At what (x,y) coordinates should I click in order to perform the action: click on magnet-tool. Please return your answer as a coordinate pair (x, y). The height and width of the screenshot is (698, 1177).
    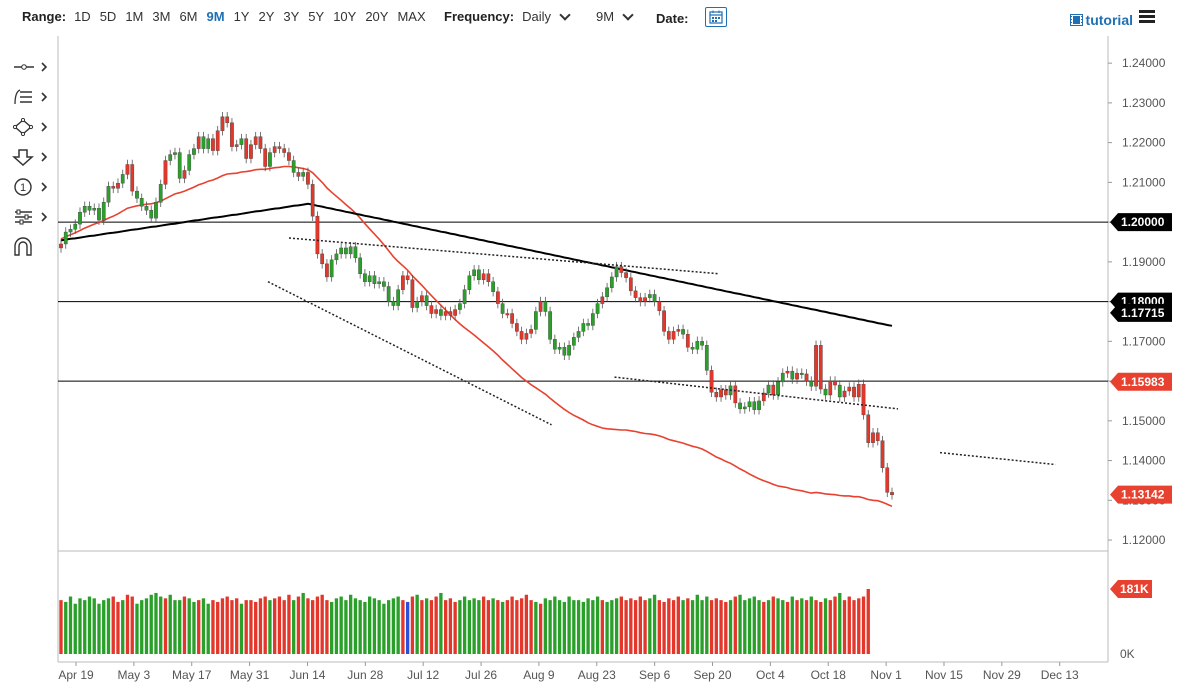
    Looking at the image, I should click on (34, 247).